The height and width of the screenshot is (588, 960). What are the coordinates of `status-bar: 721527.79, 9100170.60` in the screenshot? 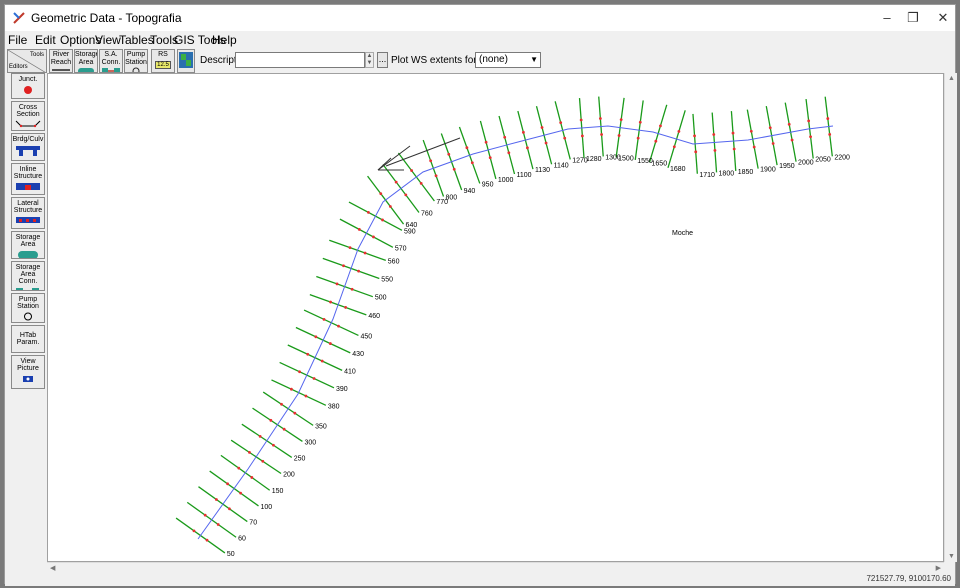 It's located at (480, 580).